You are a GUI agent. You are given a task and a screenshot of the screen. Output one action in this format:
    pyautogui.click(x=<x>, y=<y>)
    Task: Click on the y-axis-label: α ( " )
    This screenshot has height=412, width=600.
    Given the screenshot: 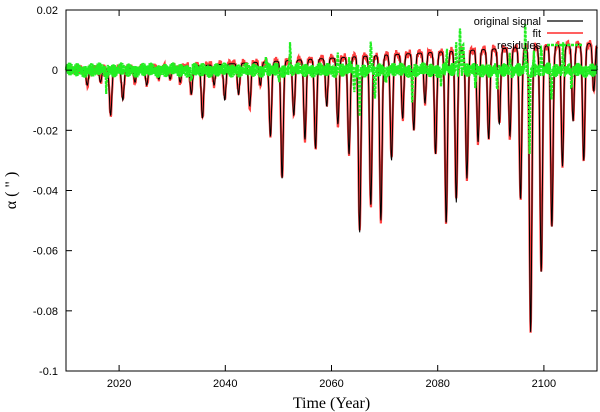 What is the action you would take?
    pyautogui.click(x=11, y=191)
    